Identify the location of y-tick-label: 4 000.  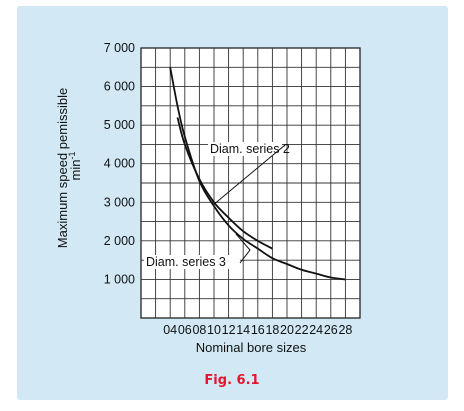
(119, 164).